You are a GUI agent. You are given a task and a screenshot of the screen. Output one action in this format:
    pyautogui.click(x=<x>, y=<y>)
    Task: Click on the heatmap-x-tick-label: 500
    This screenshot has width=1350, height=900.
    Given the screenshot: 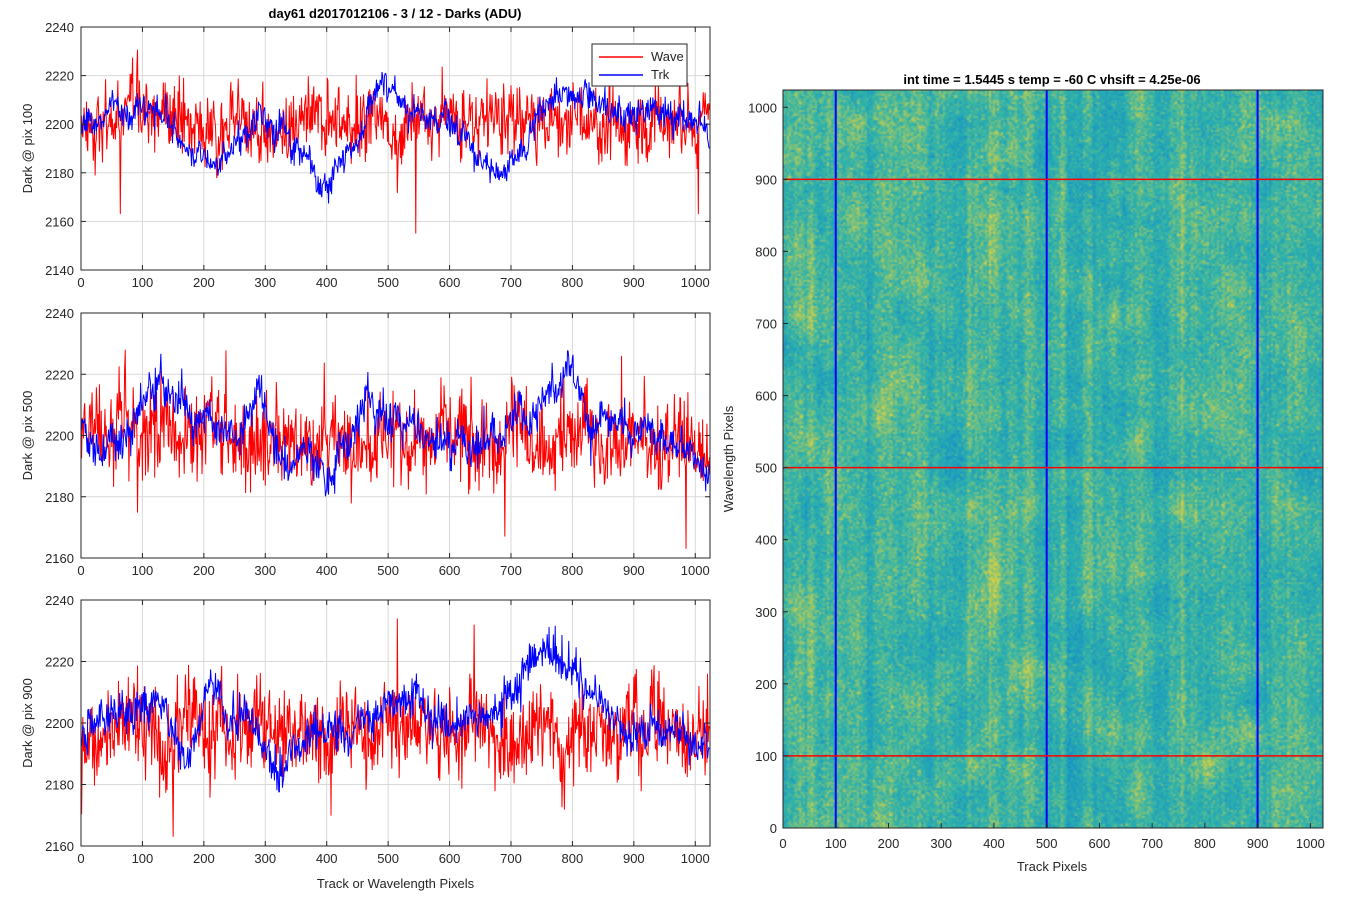 What is the action you would take?
    pyautogui.click(x=1047, y=843)
    